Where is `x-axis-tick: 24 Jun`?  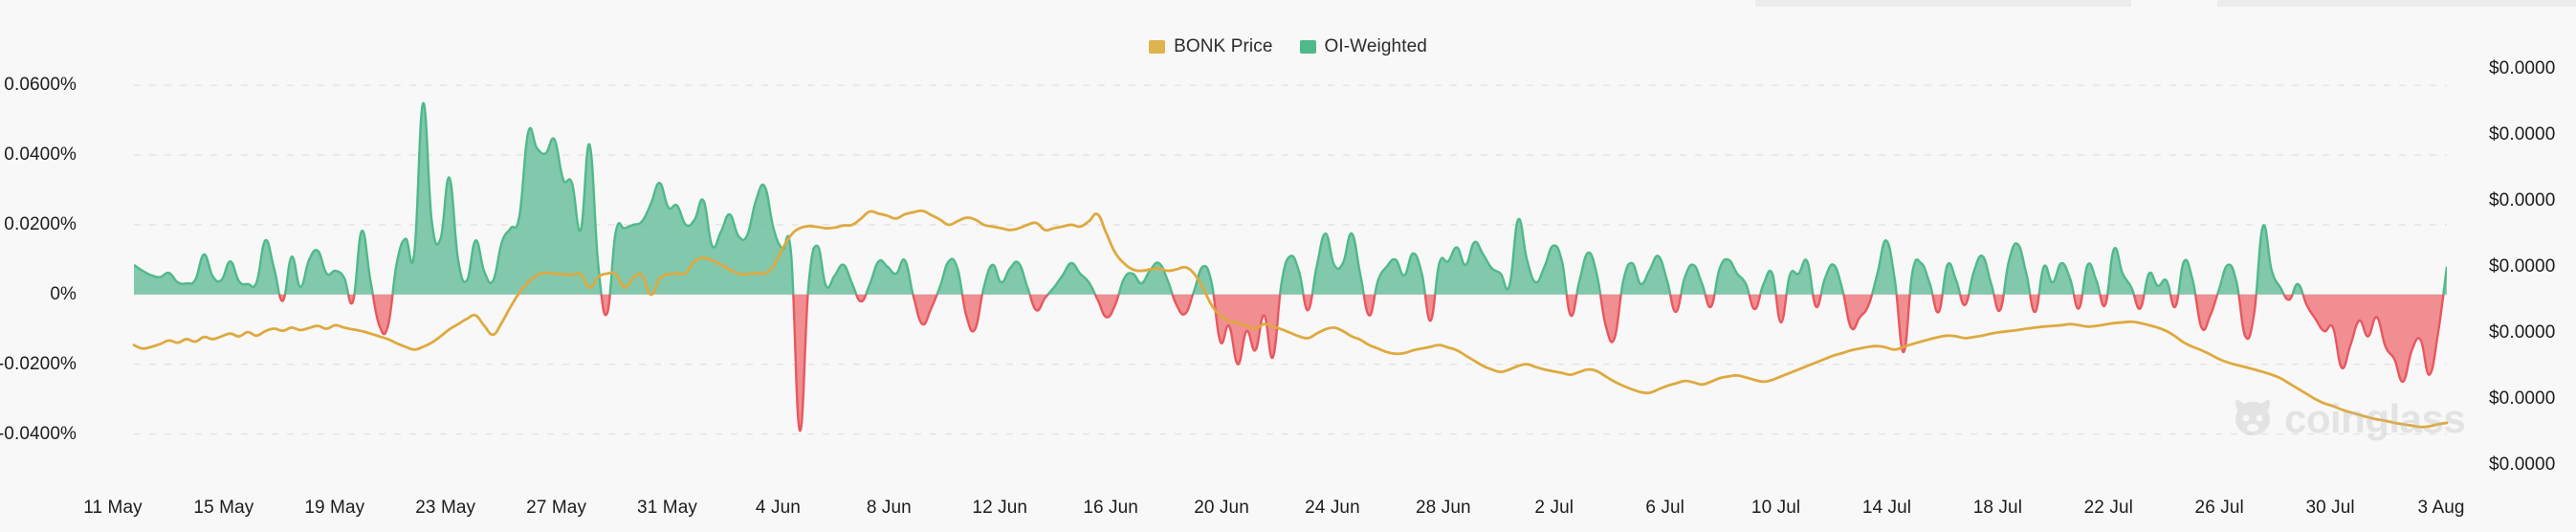 x-axis-tick: 24 Jun is located at coordinates (1332, 508).